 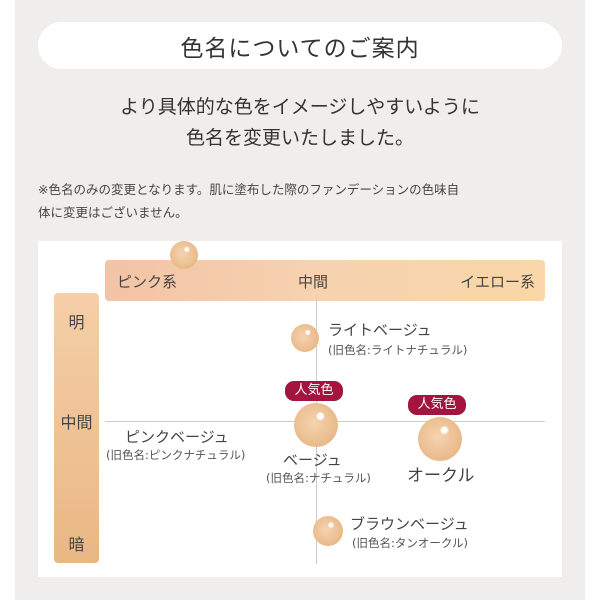 I want to click on x-label-pink: ピンク系, so click(x=147, y=282).